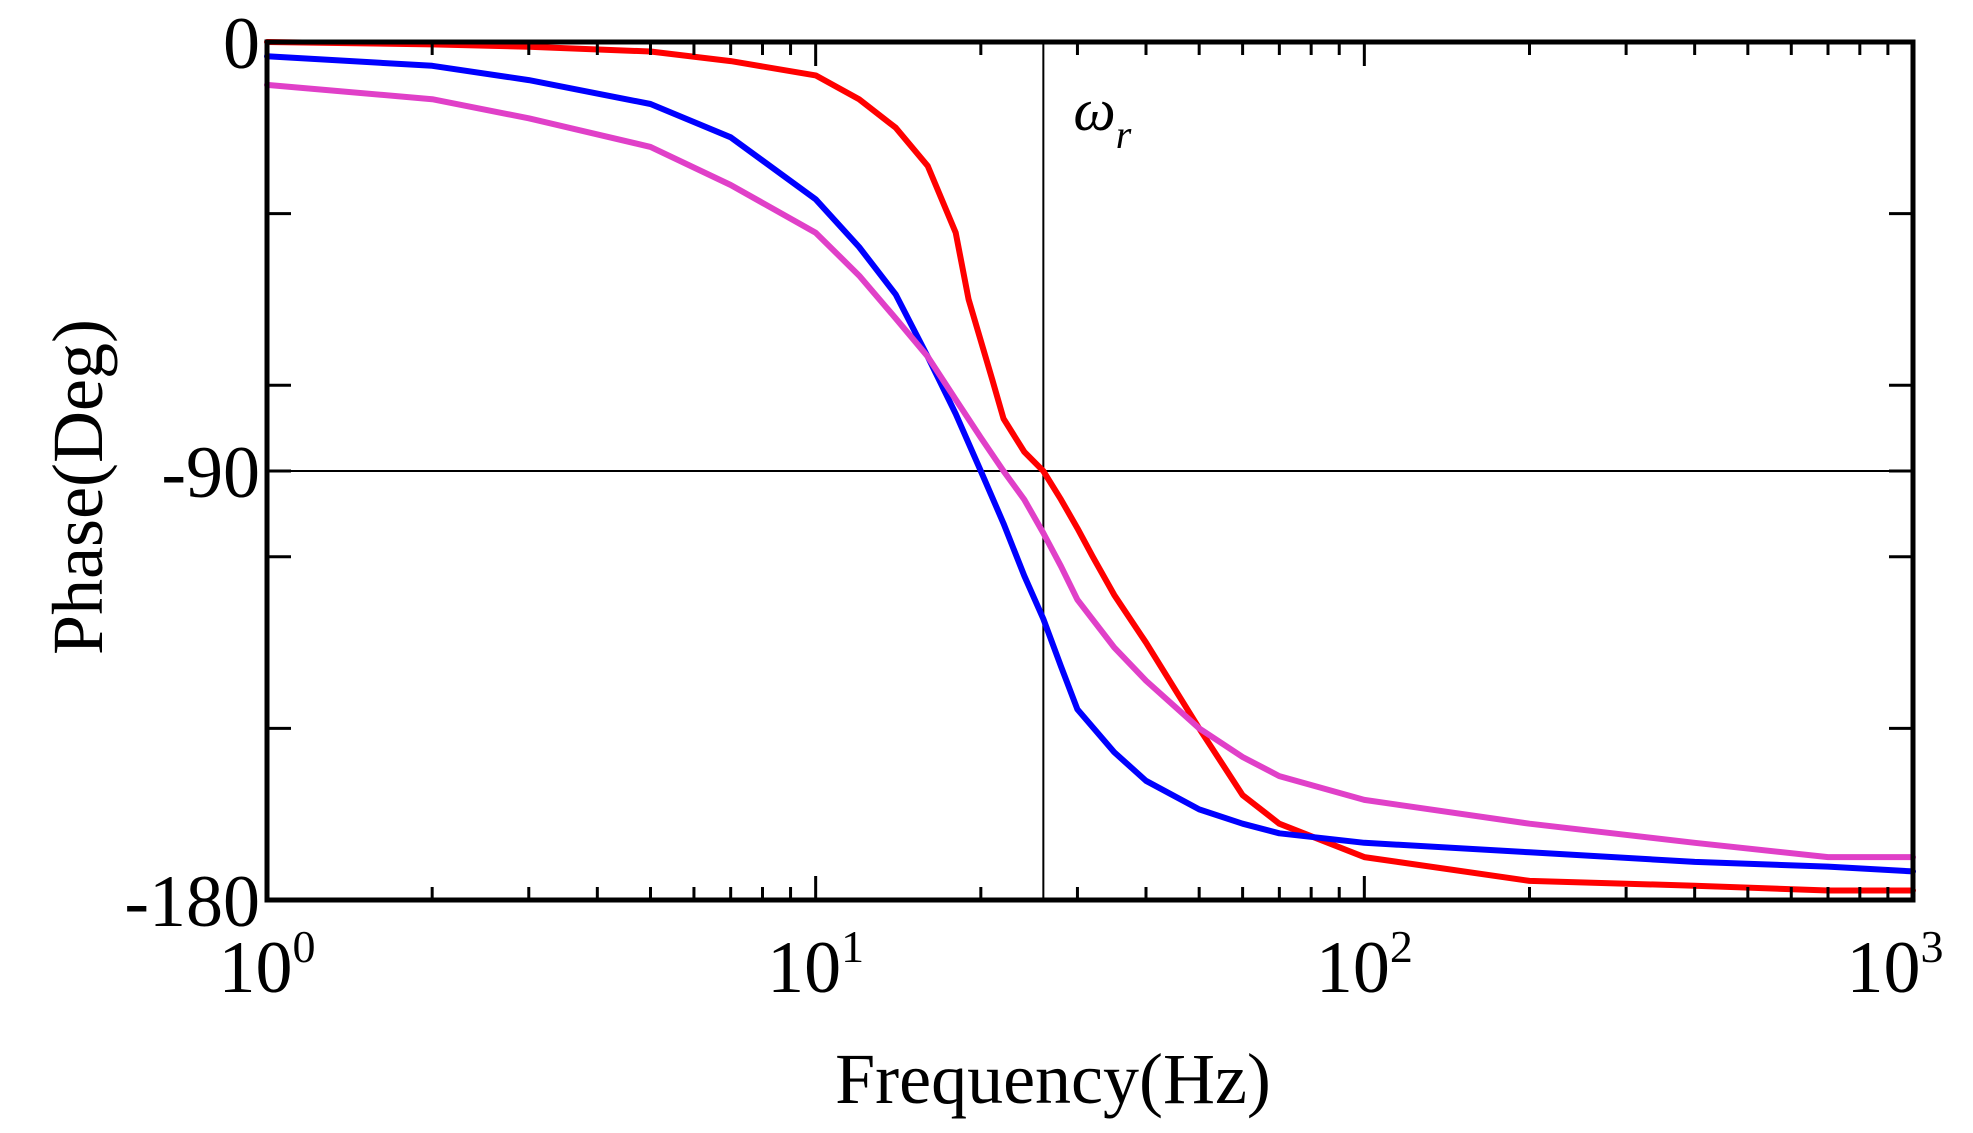 This screenshot has width=1973, height=1133. I want to click on y-tick-label: -90, so click(210, 473).